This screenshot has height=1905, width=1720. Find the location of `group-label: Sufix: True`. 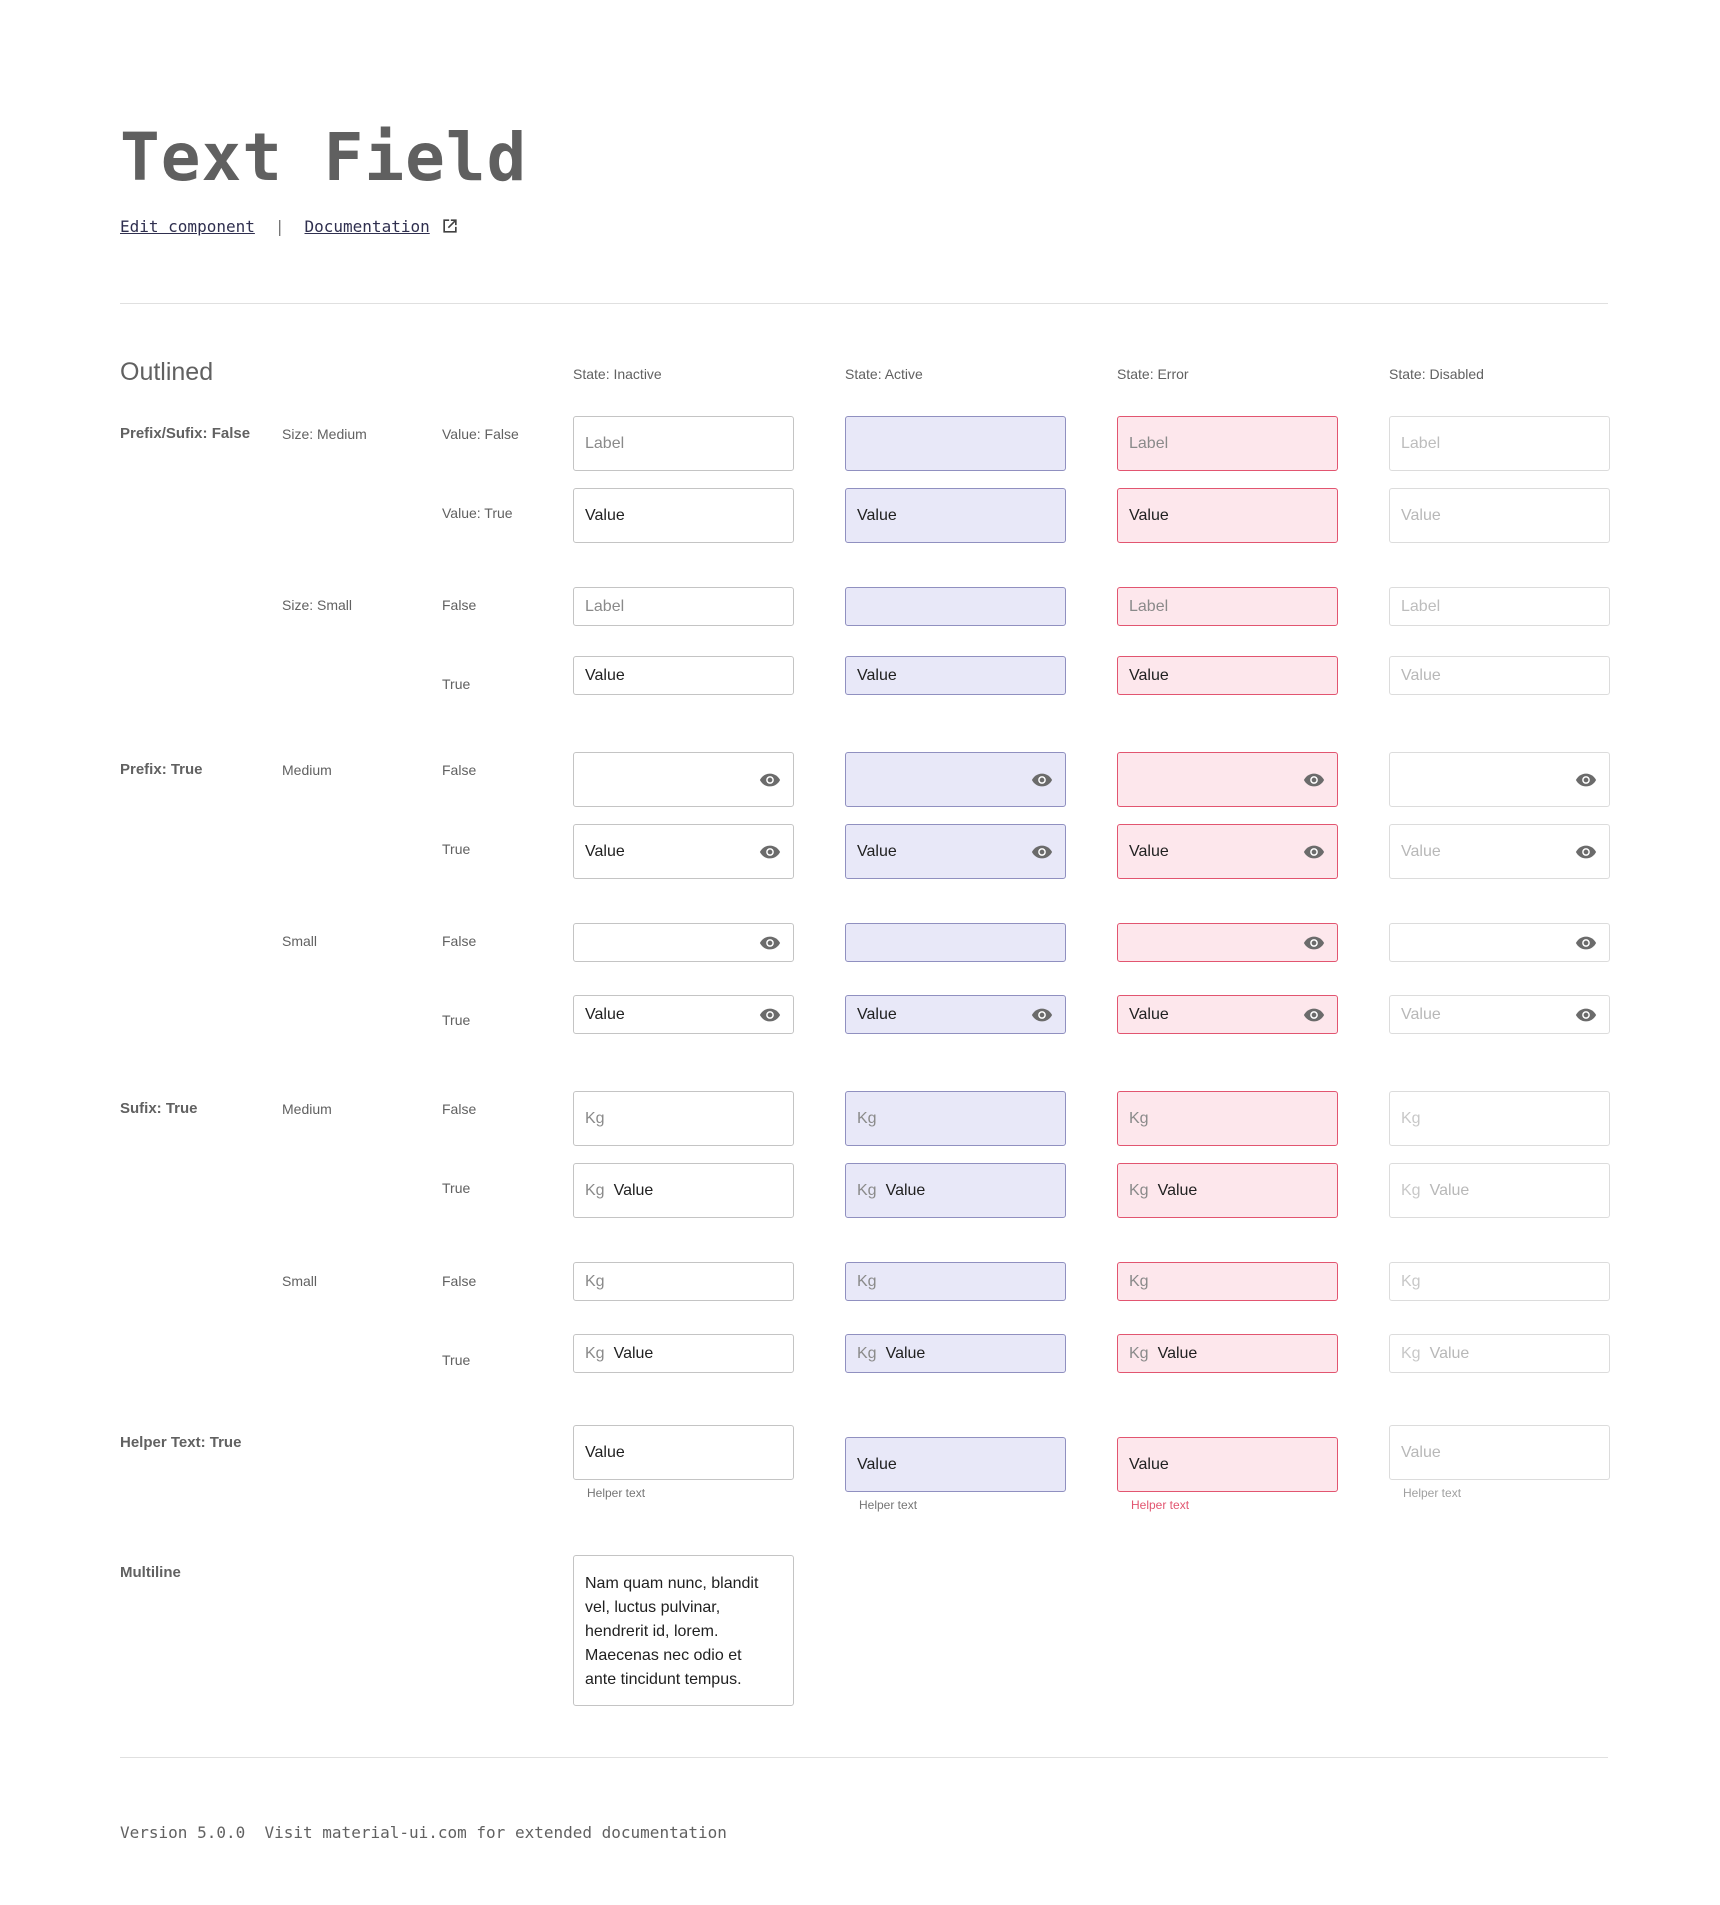

group-label: Sufix: True is located at coordinates (159, 1108).